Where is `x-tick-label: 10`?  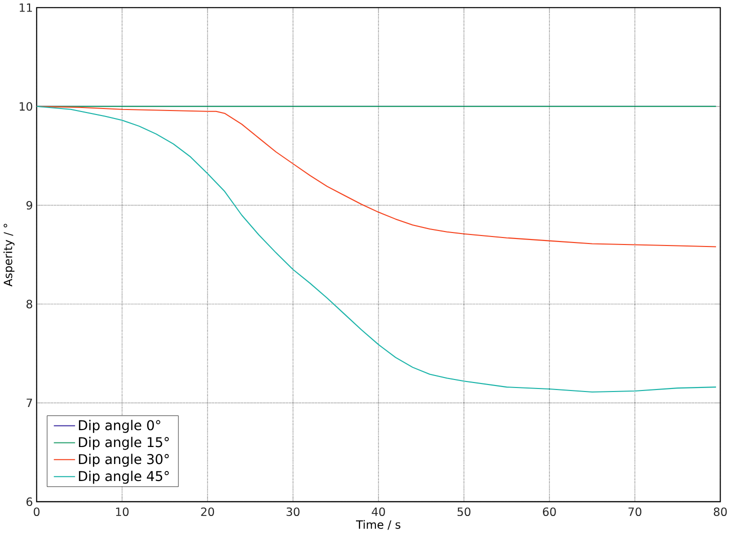 x-tick-label: 10 is located at coordinates (122, 511).